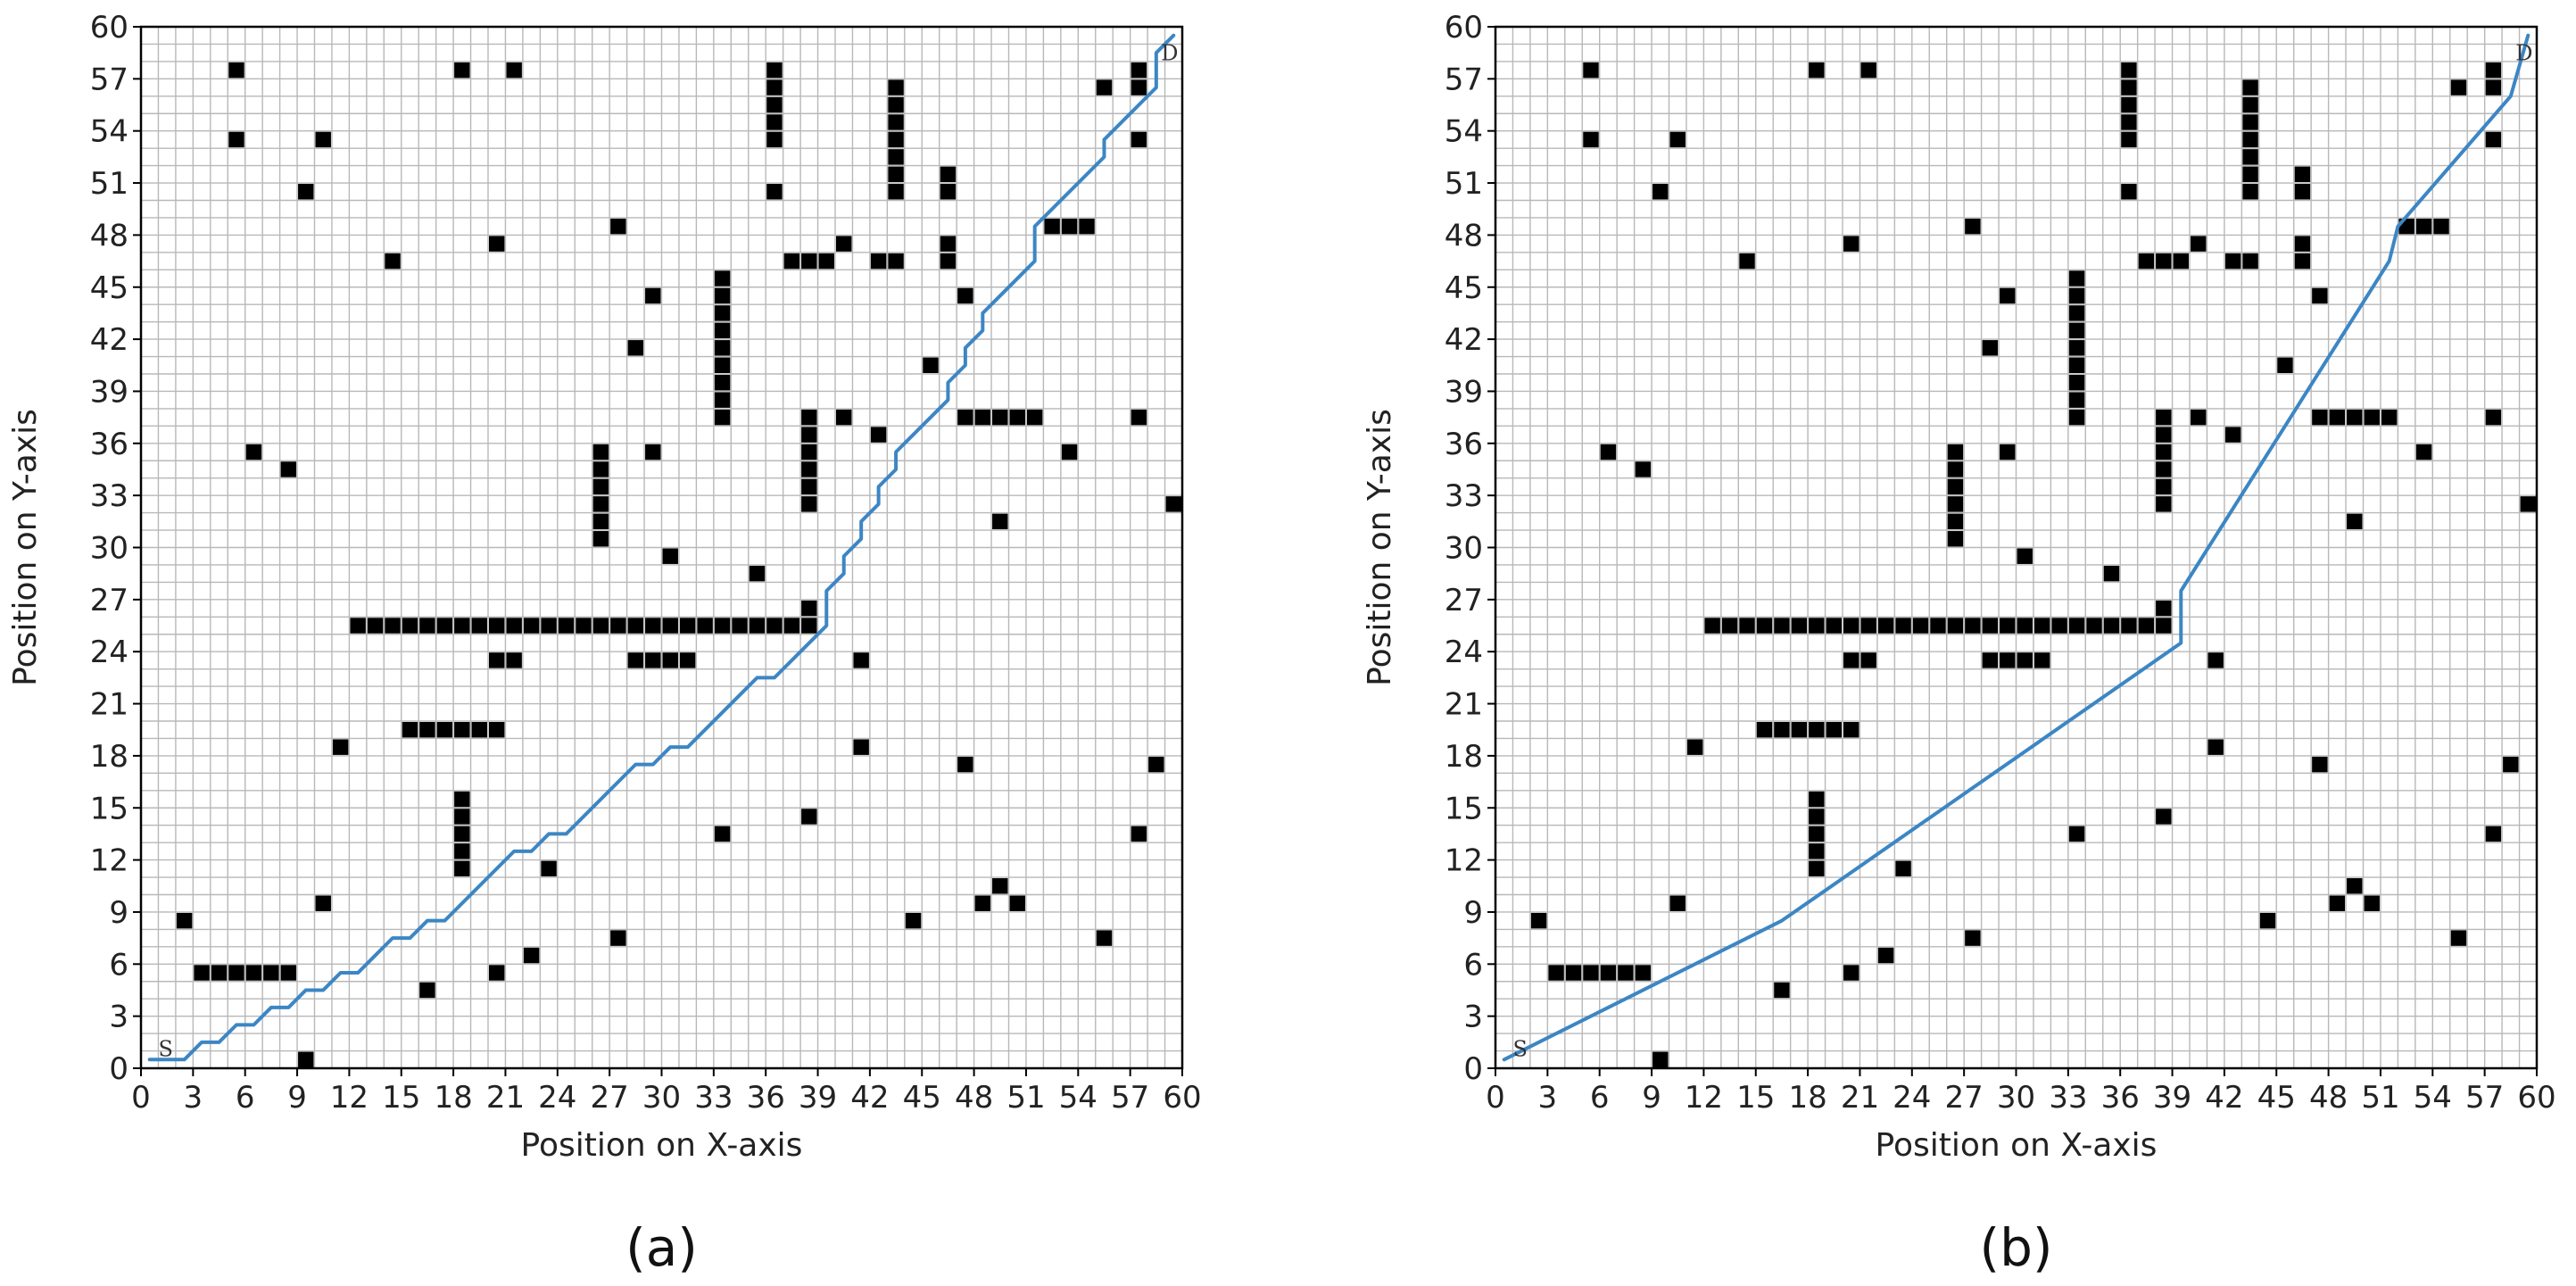  Describe the element at coordinates (1704, 1098) in the screenshot. I see `x-tick-label: 12` at that location.